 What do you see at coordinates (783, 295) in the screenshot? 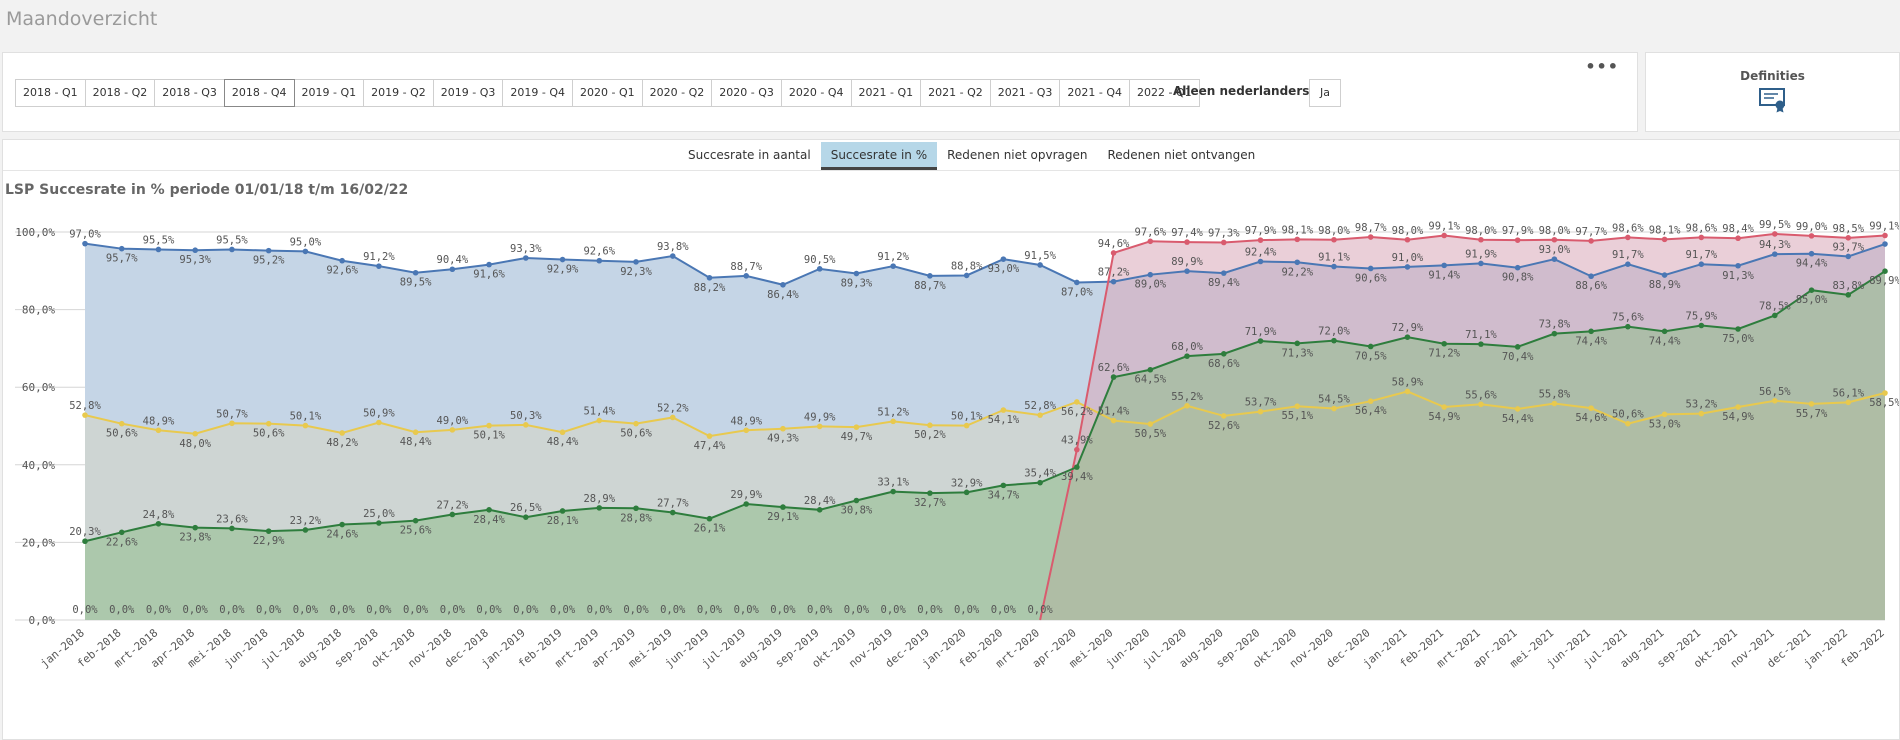
I see `data-label: 86,4%` at bounding box center [783, 295].